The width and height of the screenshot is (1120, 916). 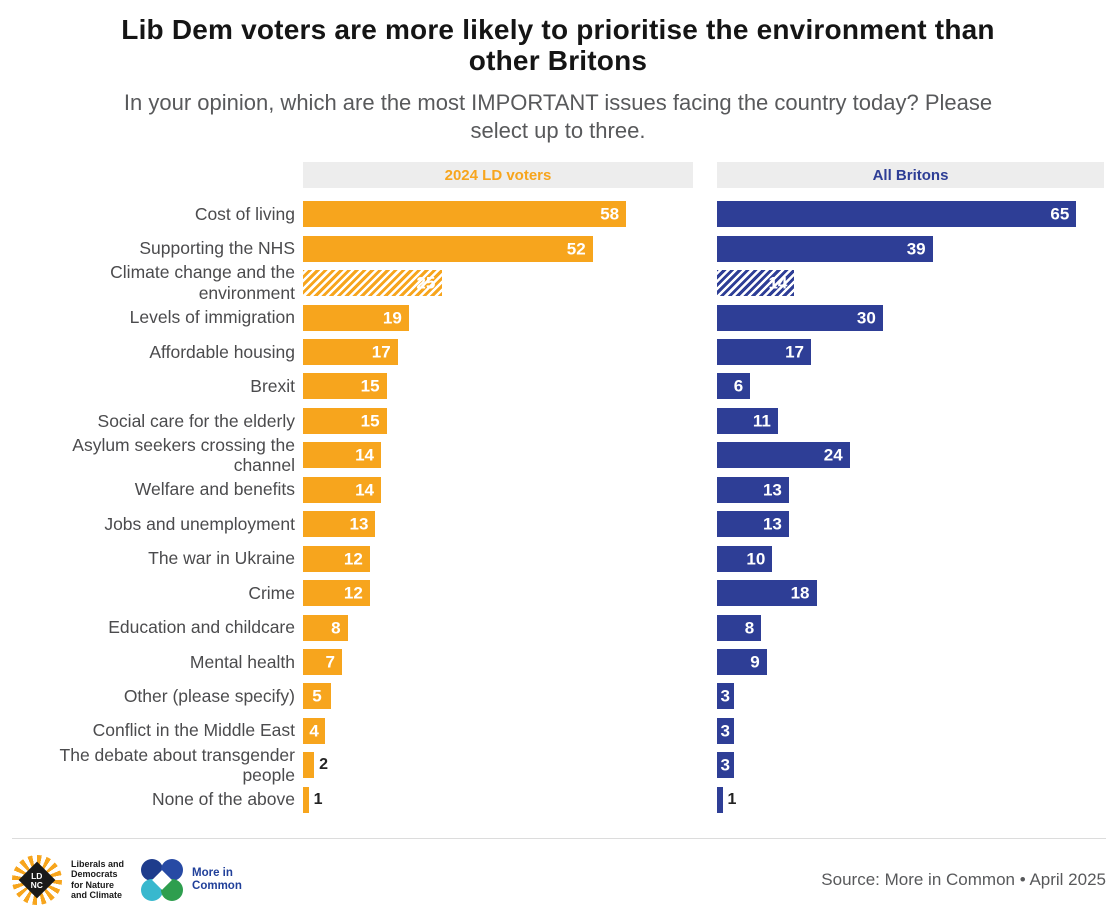 I want to click on category-label: Climate change and the environment, so click(x=202, y=283).